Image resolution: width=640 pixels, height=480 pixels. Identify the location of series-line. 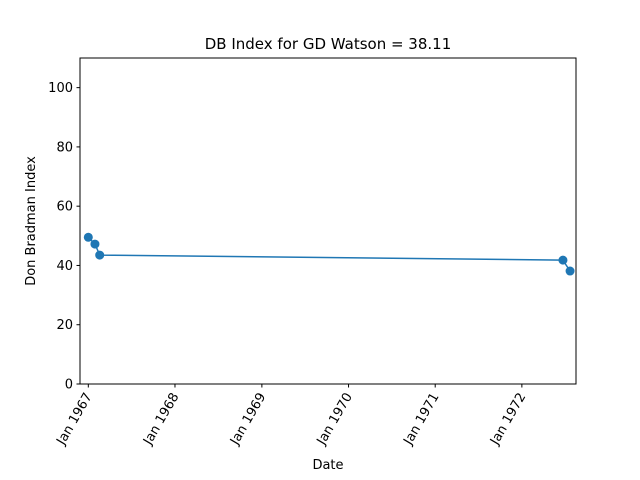
(329, 254).